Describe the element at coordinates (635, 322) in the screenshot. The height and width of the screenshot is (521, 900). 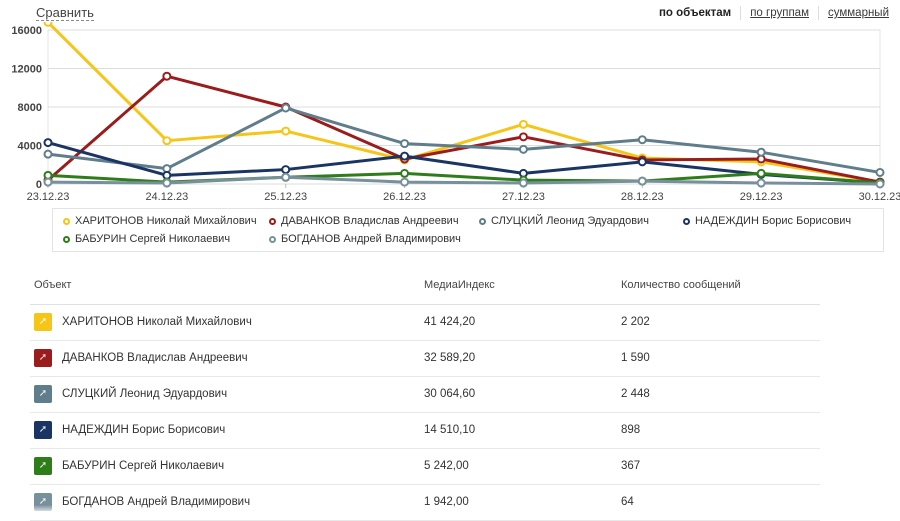
I see `messages-count-value: 2 202` at that location.